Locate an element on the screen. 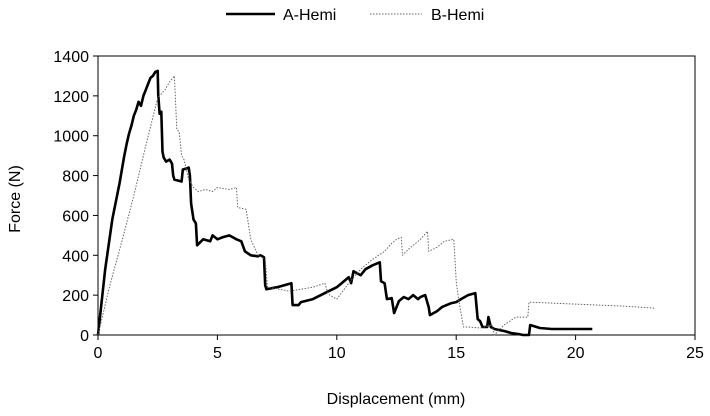  y-axis-title: Force (N) is located at coordinates (15, 199).